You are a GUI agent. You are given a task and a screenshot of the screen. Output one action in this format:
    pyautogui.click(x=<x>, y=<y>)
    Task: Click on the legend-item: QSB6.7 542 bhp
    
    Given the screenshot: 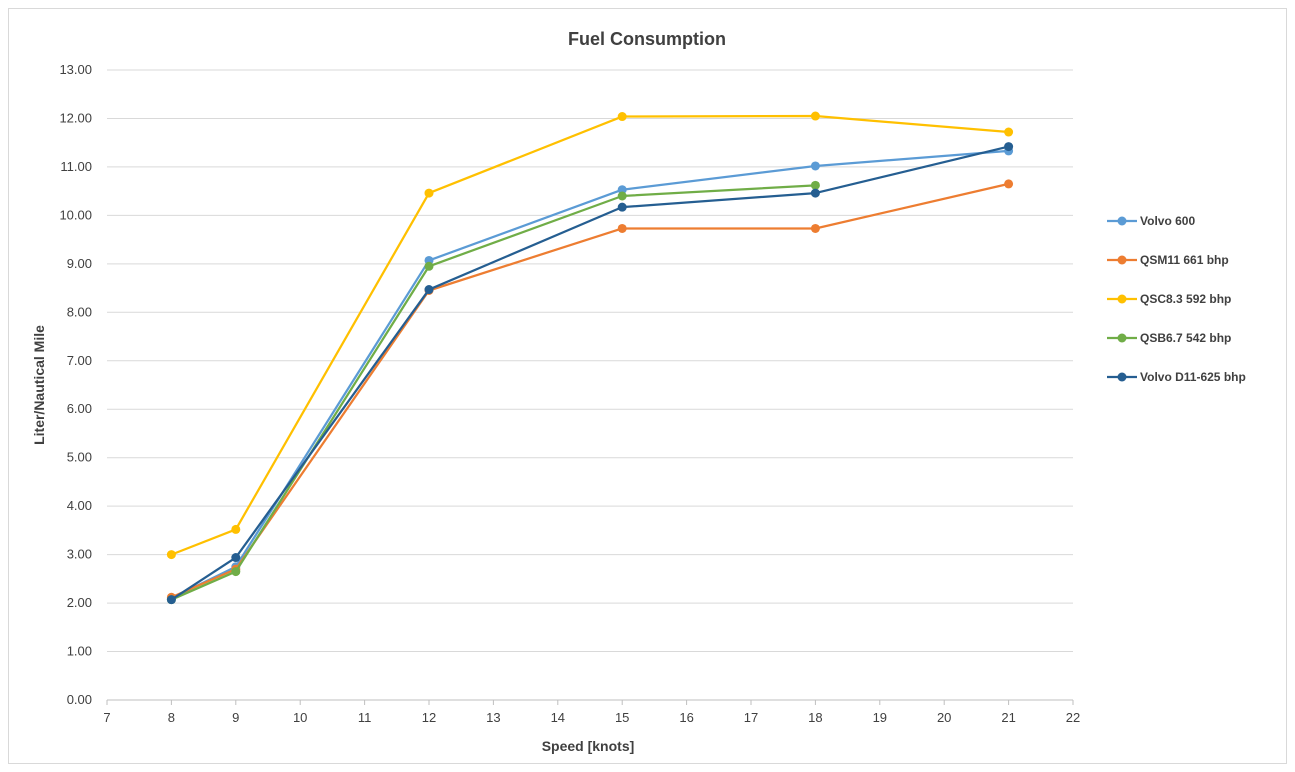 What is the action you would take?
    pyautogui.click(x=1169, y=338)
    